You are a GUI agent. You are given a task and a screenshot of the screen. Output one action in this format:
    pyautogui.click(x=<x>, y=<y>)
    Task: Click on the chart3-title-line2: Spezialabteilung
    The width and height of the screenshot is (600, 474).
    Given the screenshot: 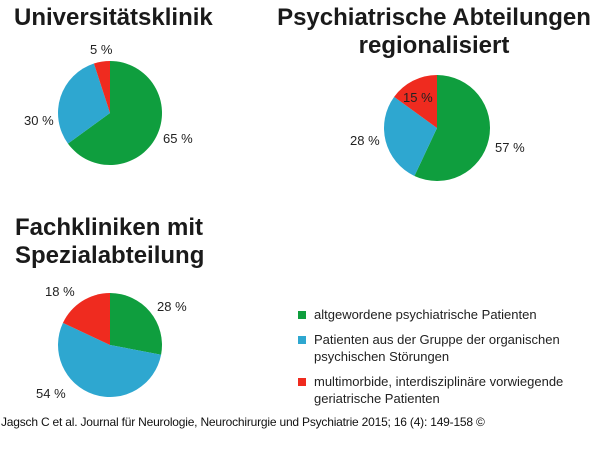 What is the action you would take?
    pyautogui.click(x=110, y=255)
    